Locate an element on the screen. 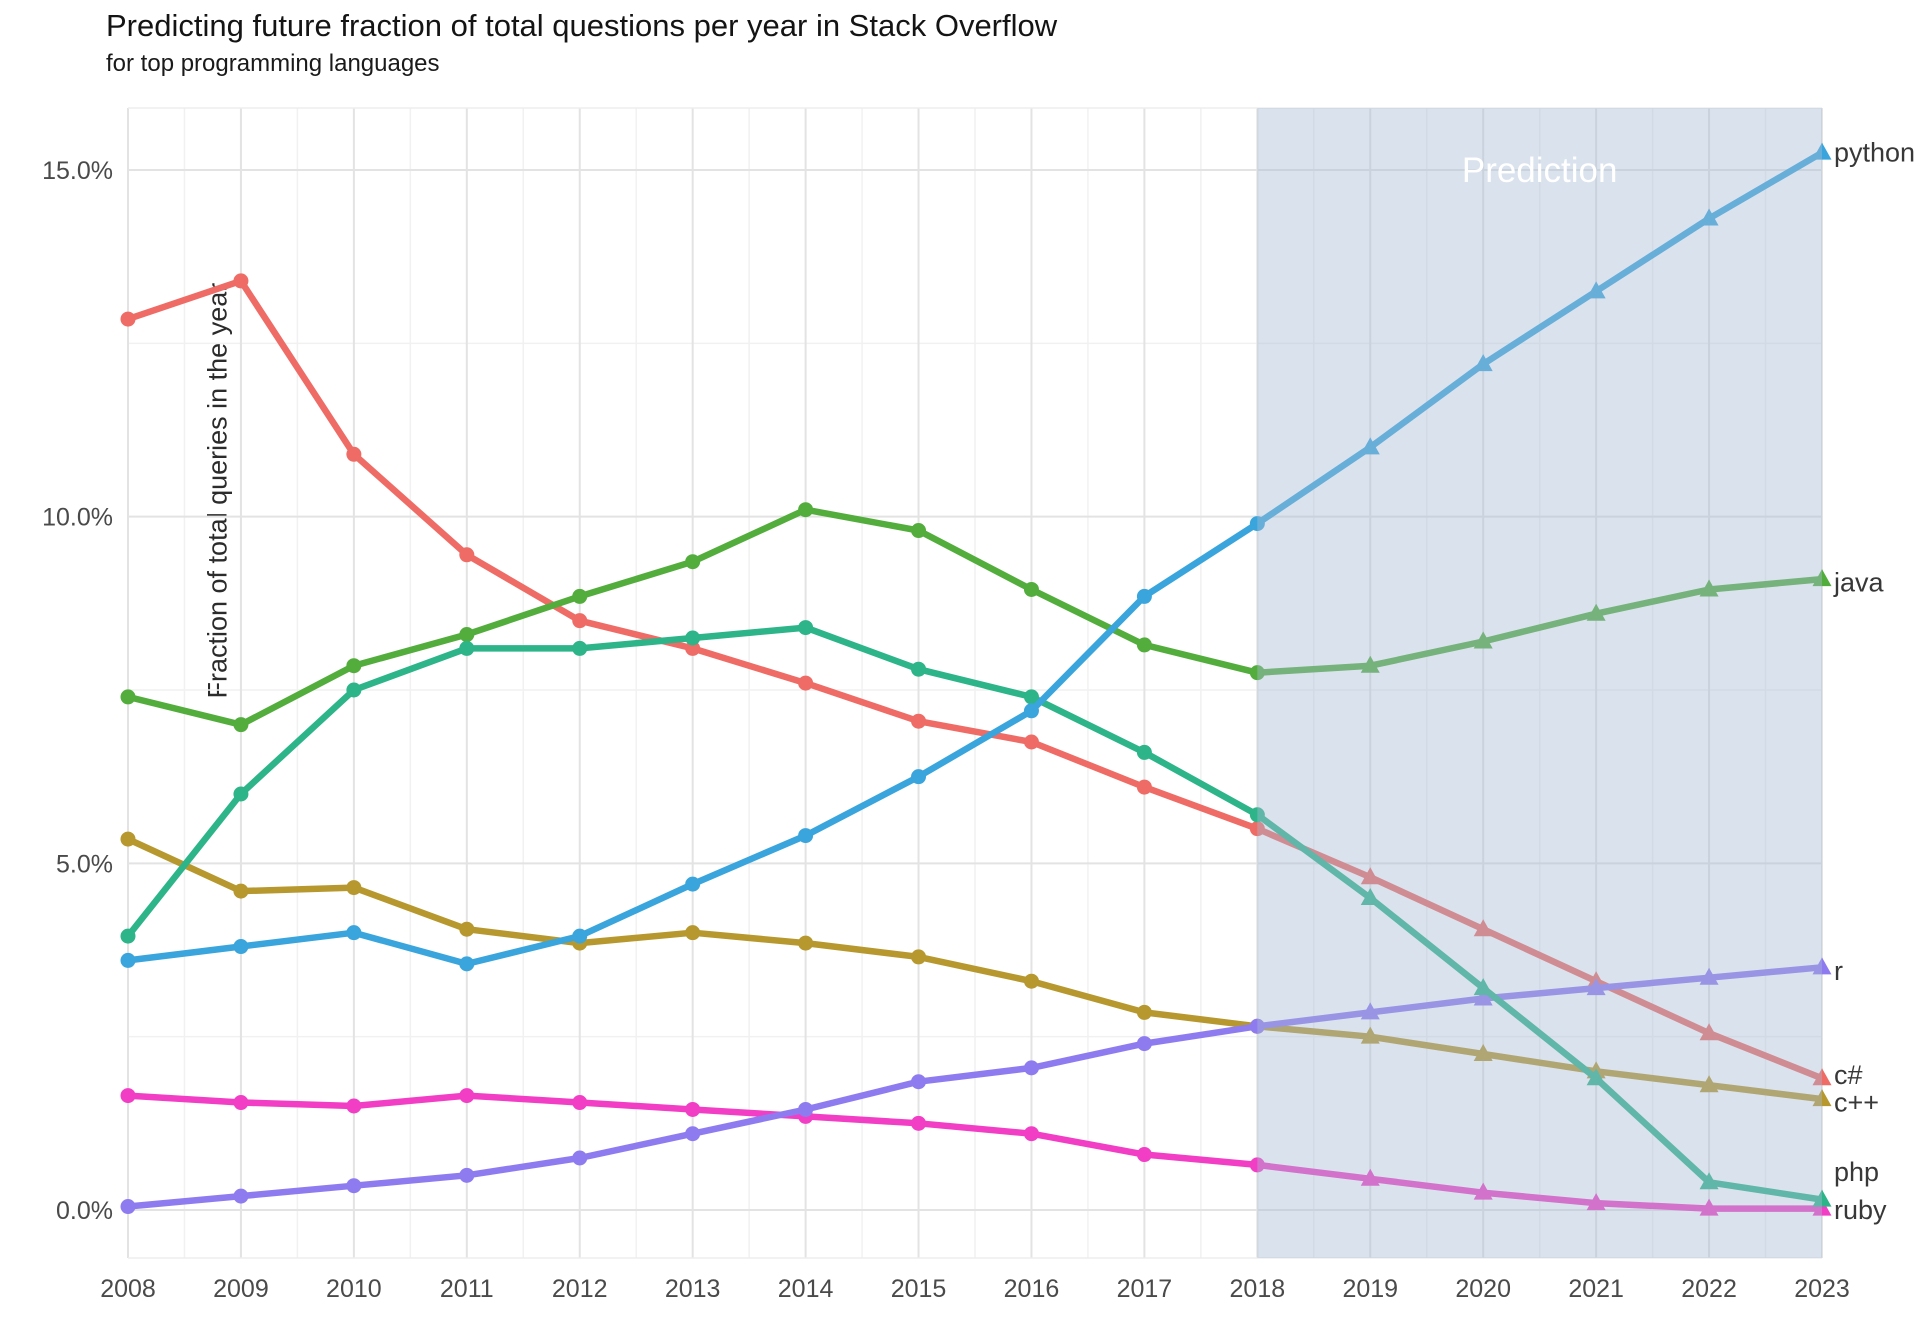 Image resolution: width=1920 pixels, height=1344 pixels. prediction-band-label: Prediction is located at coordinates (1540, 170).